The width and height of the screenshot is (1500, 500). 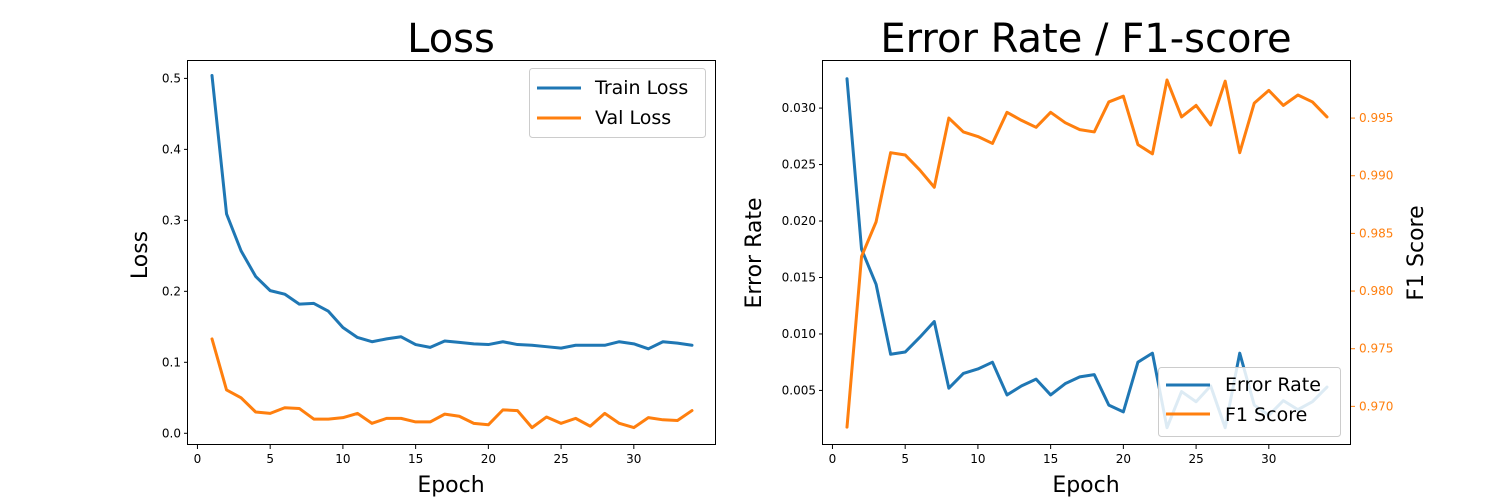 What do you see at coordinates (171, 149) in the screenshot?
I see `loss-y-tick-label: 0.4` at bounding box center [171, 149].